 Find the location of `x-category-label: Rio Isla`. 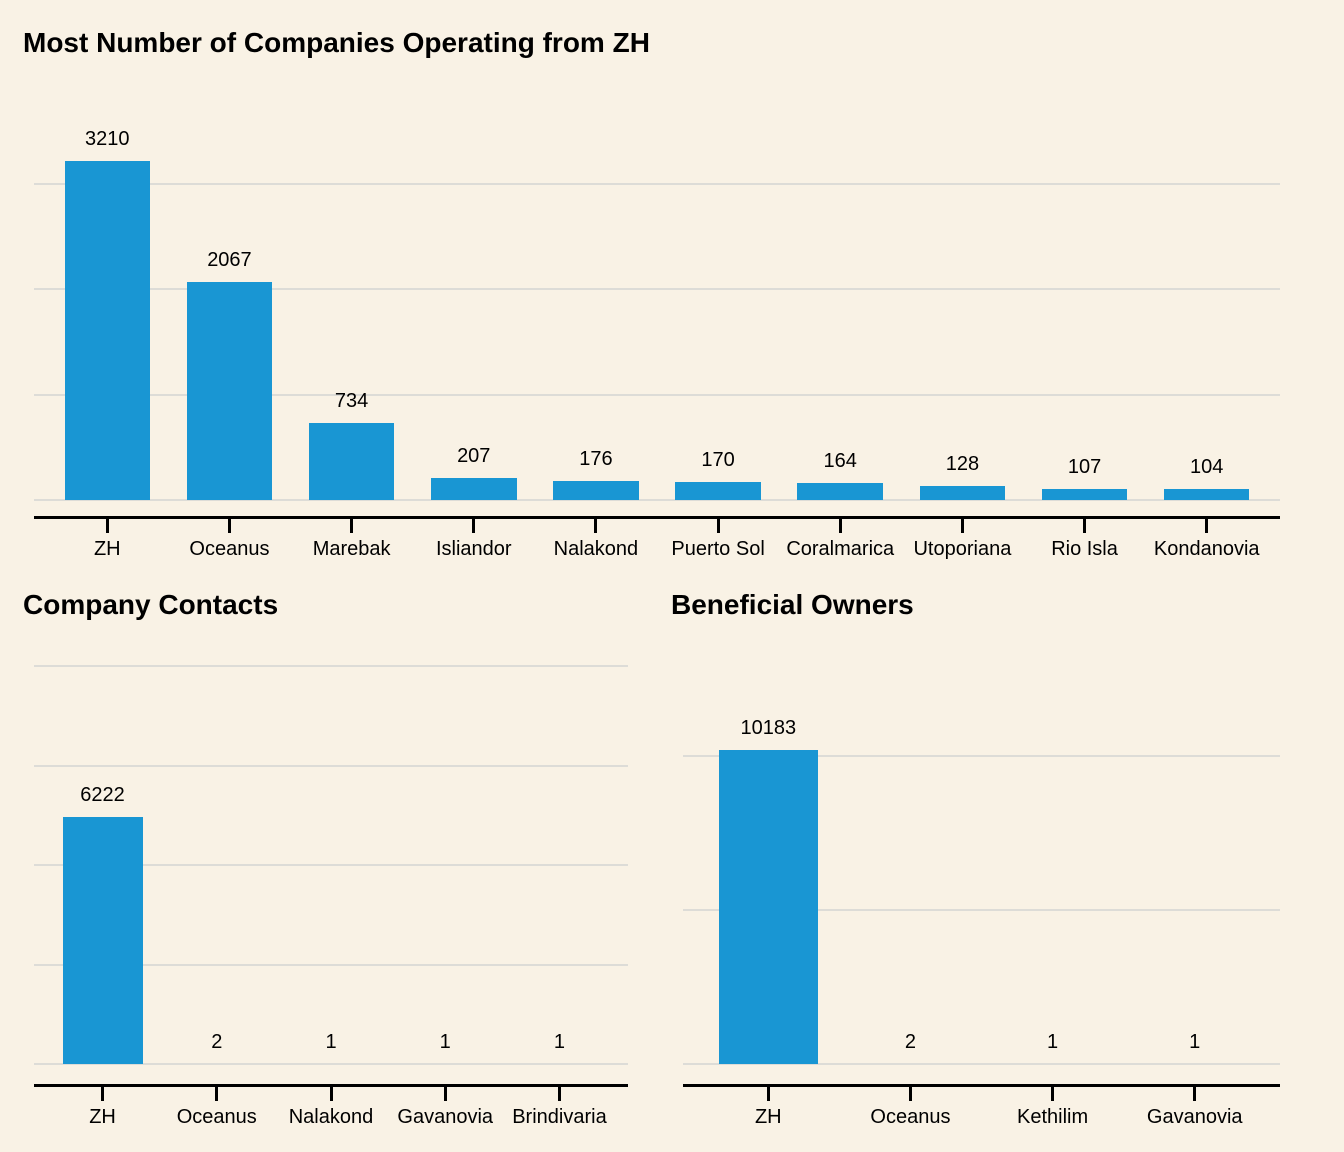

x-category-label: Rio Isla is located at coordinates (1084, 549).